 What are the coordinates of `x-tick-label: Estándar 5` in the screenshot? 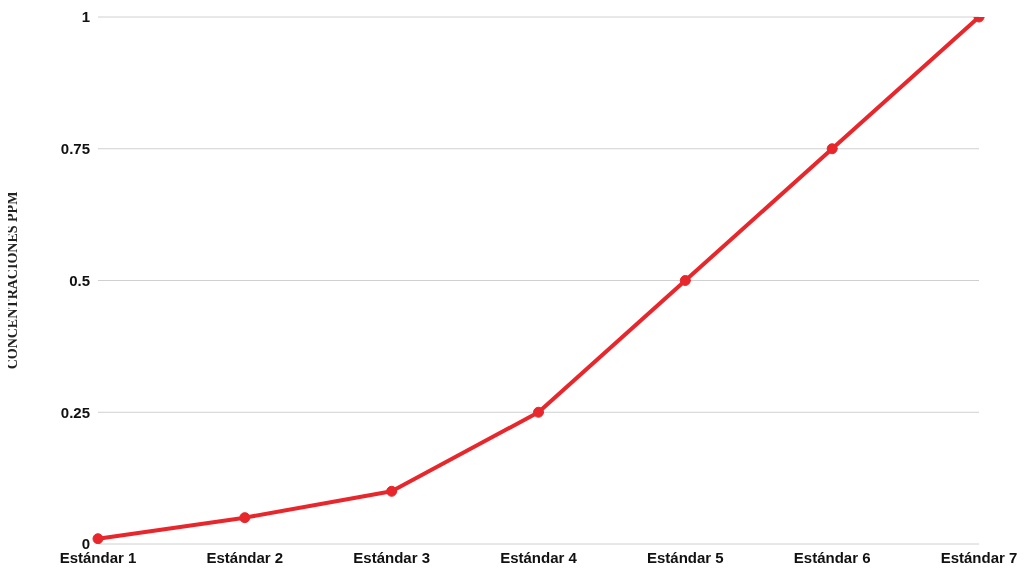 It's located at (685, 557).